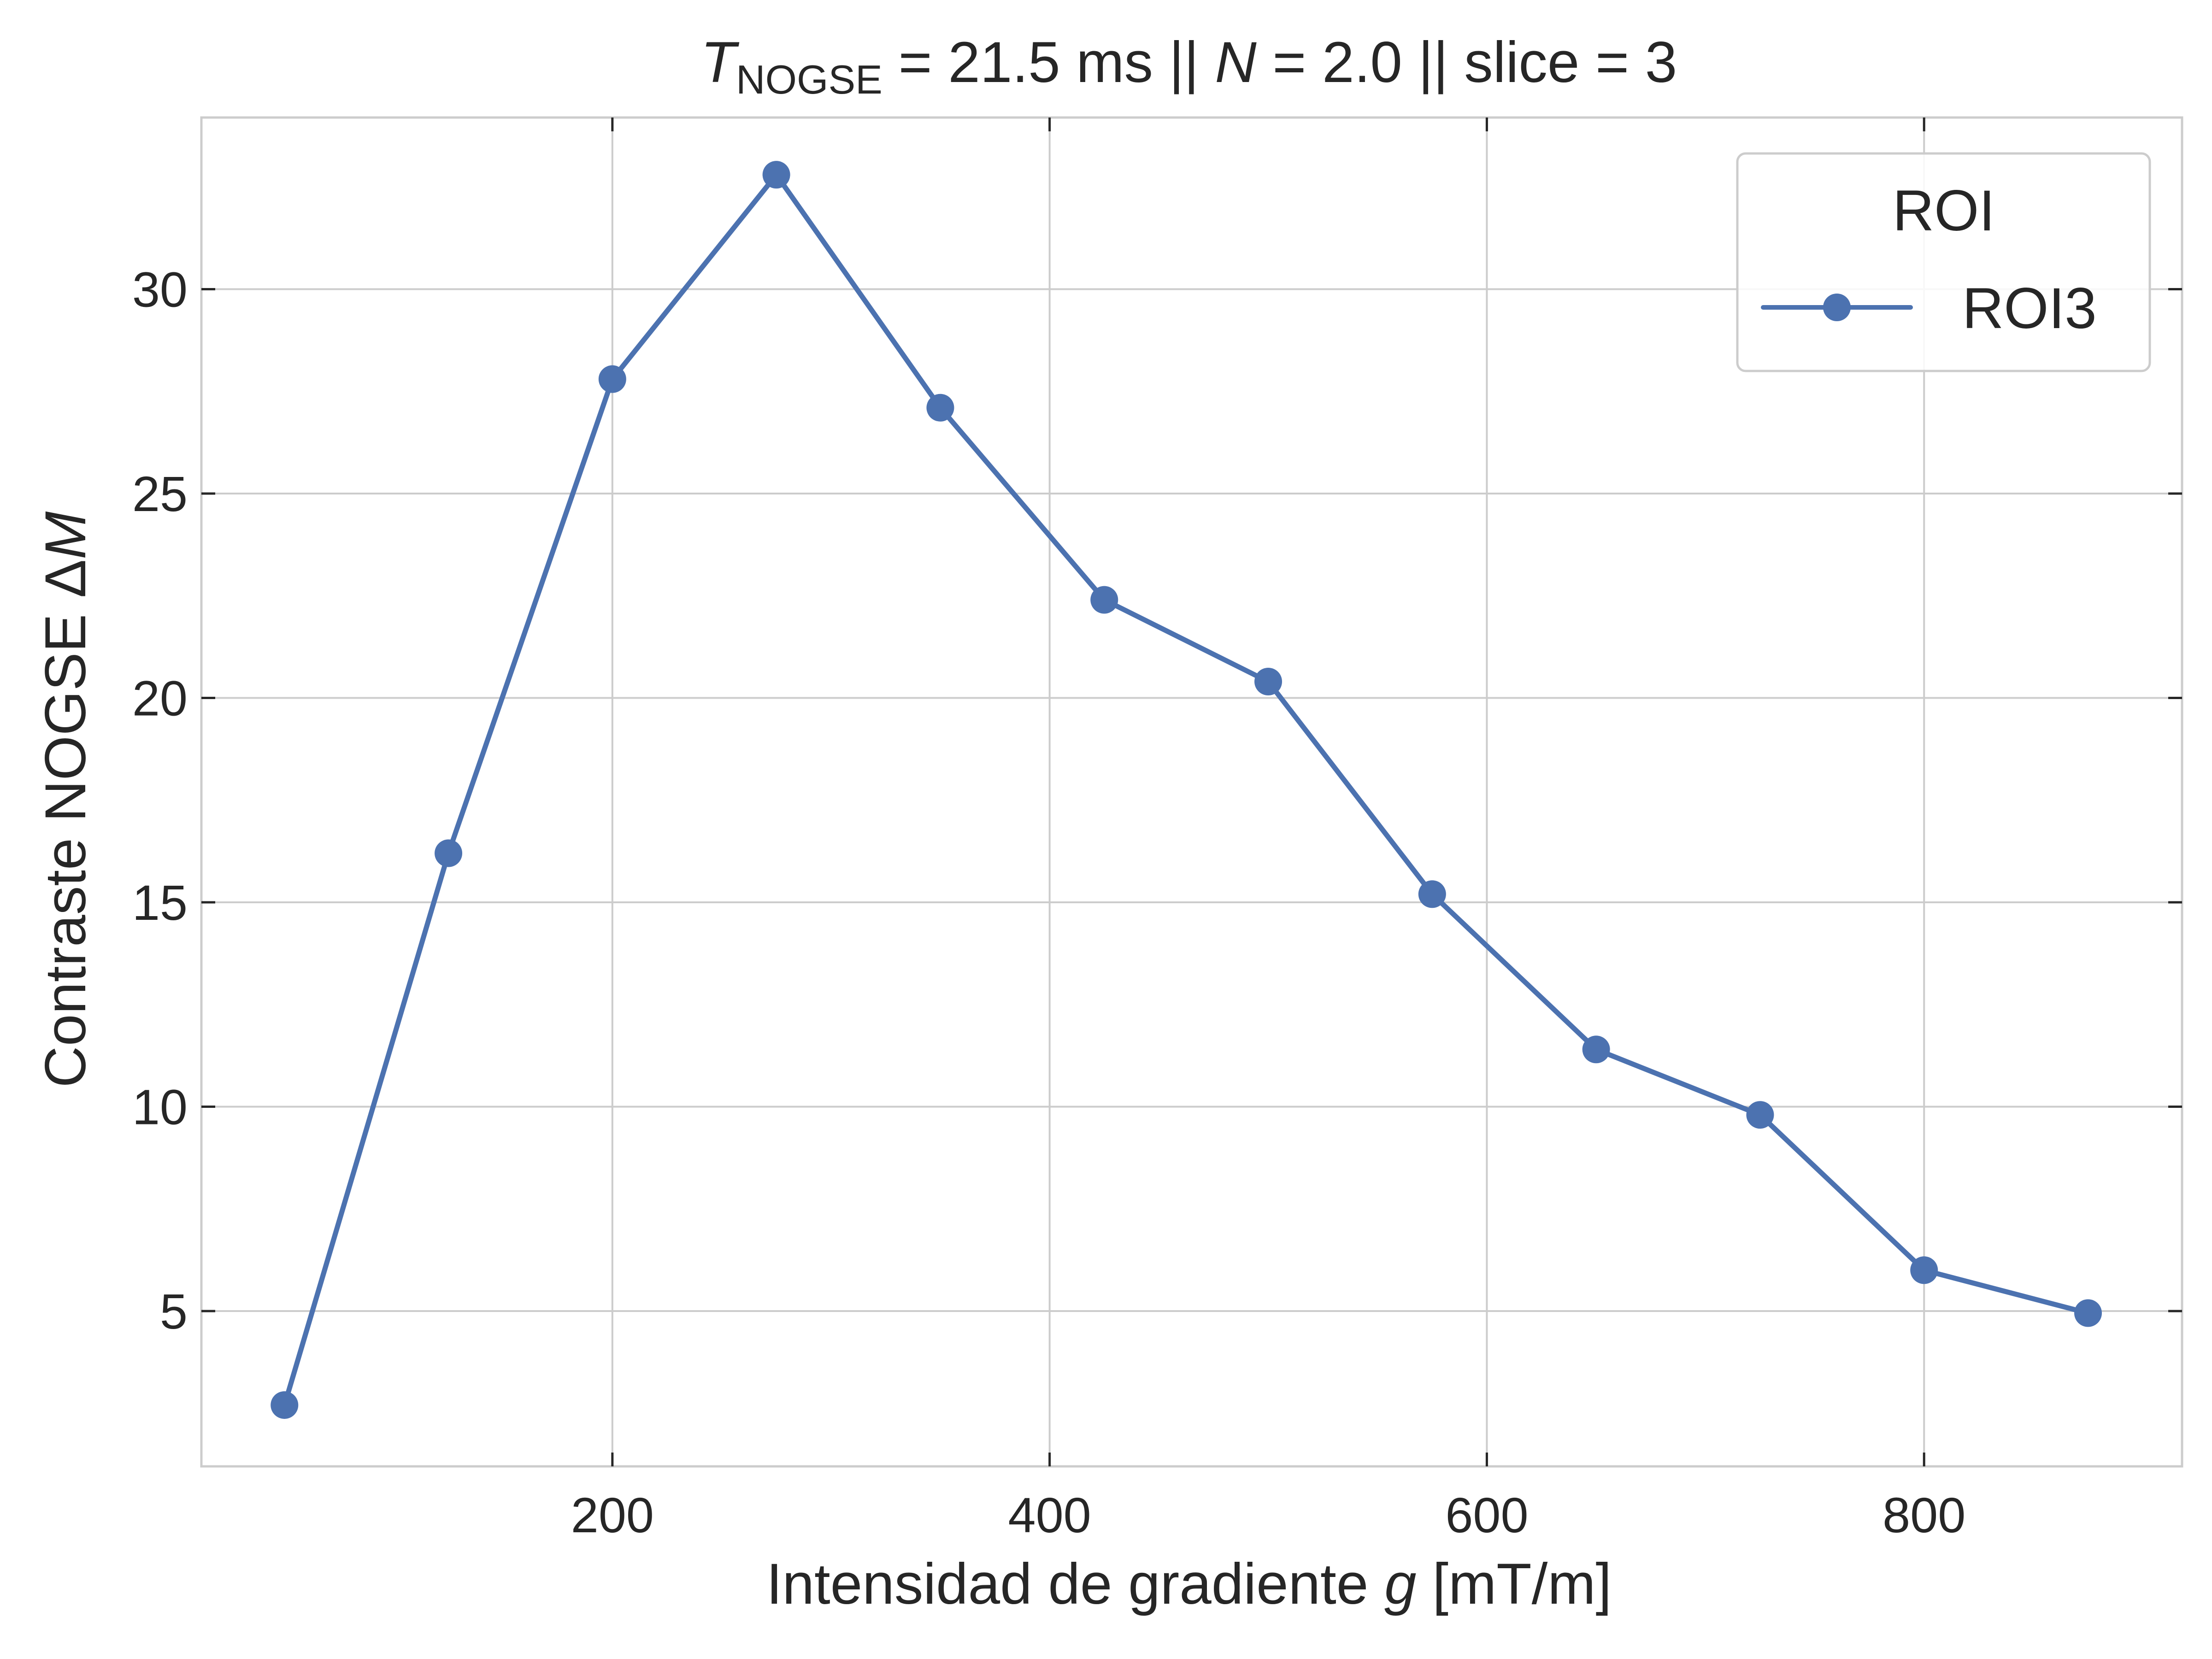  I want to click on x-tick-label: 800, so click(1924, 1515).